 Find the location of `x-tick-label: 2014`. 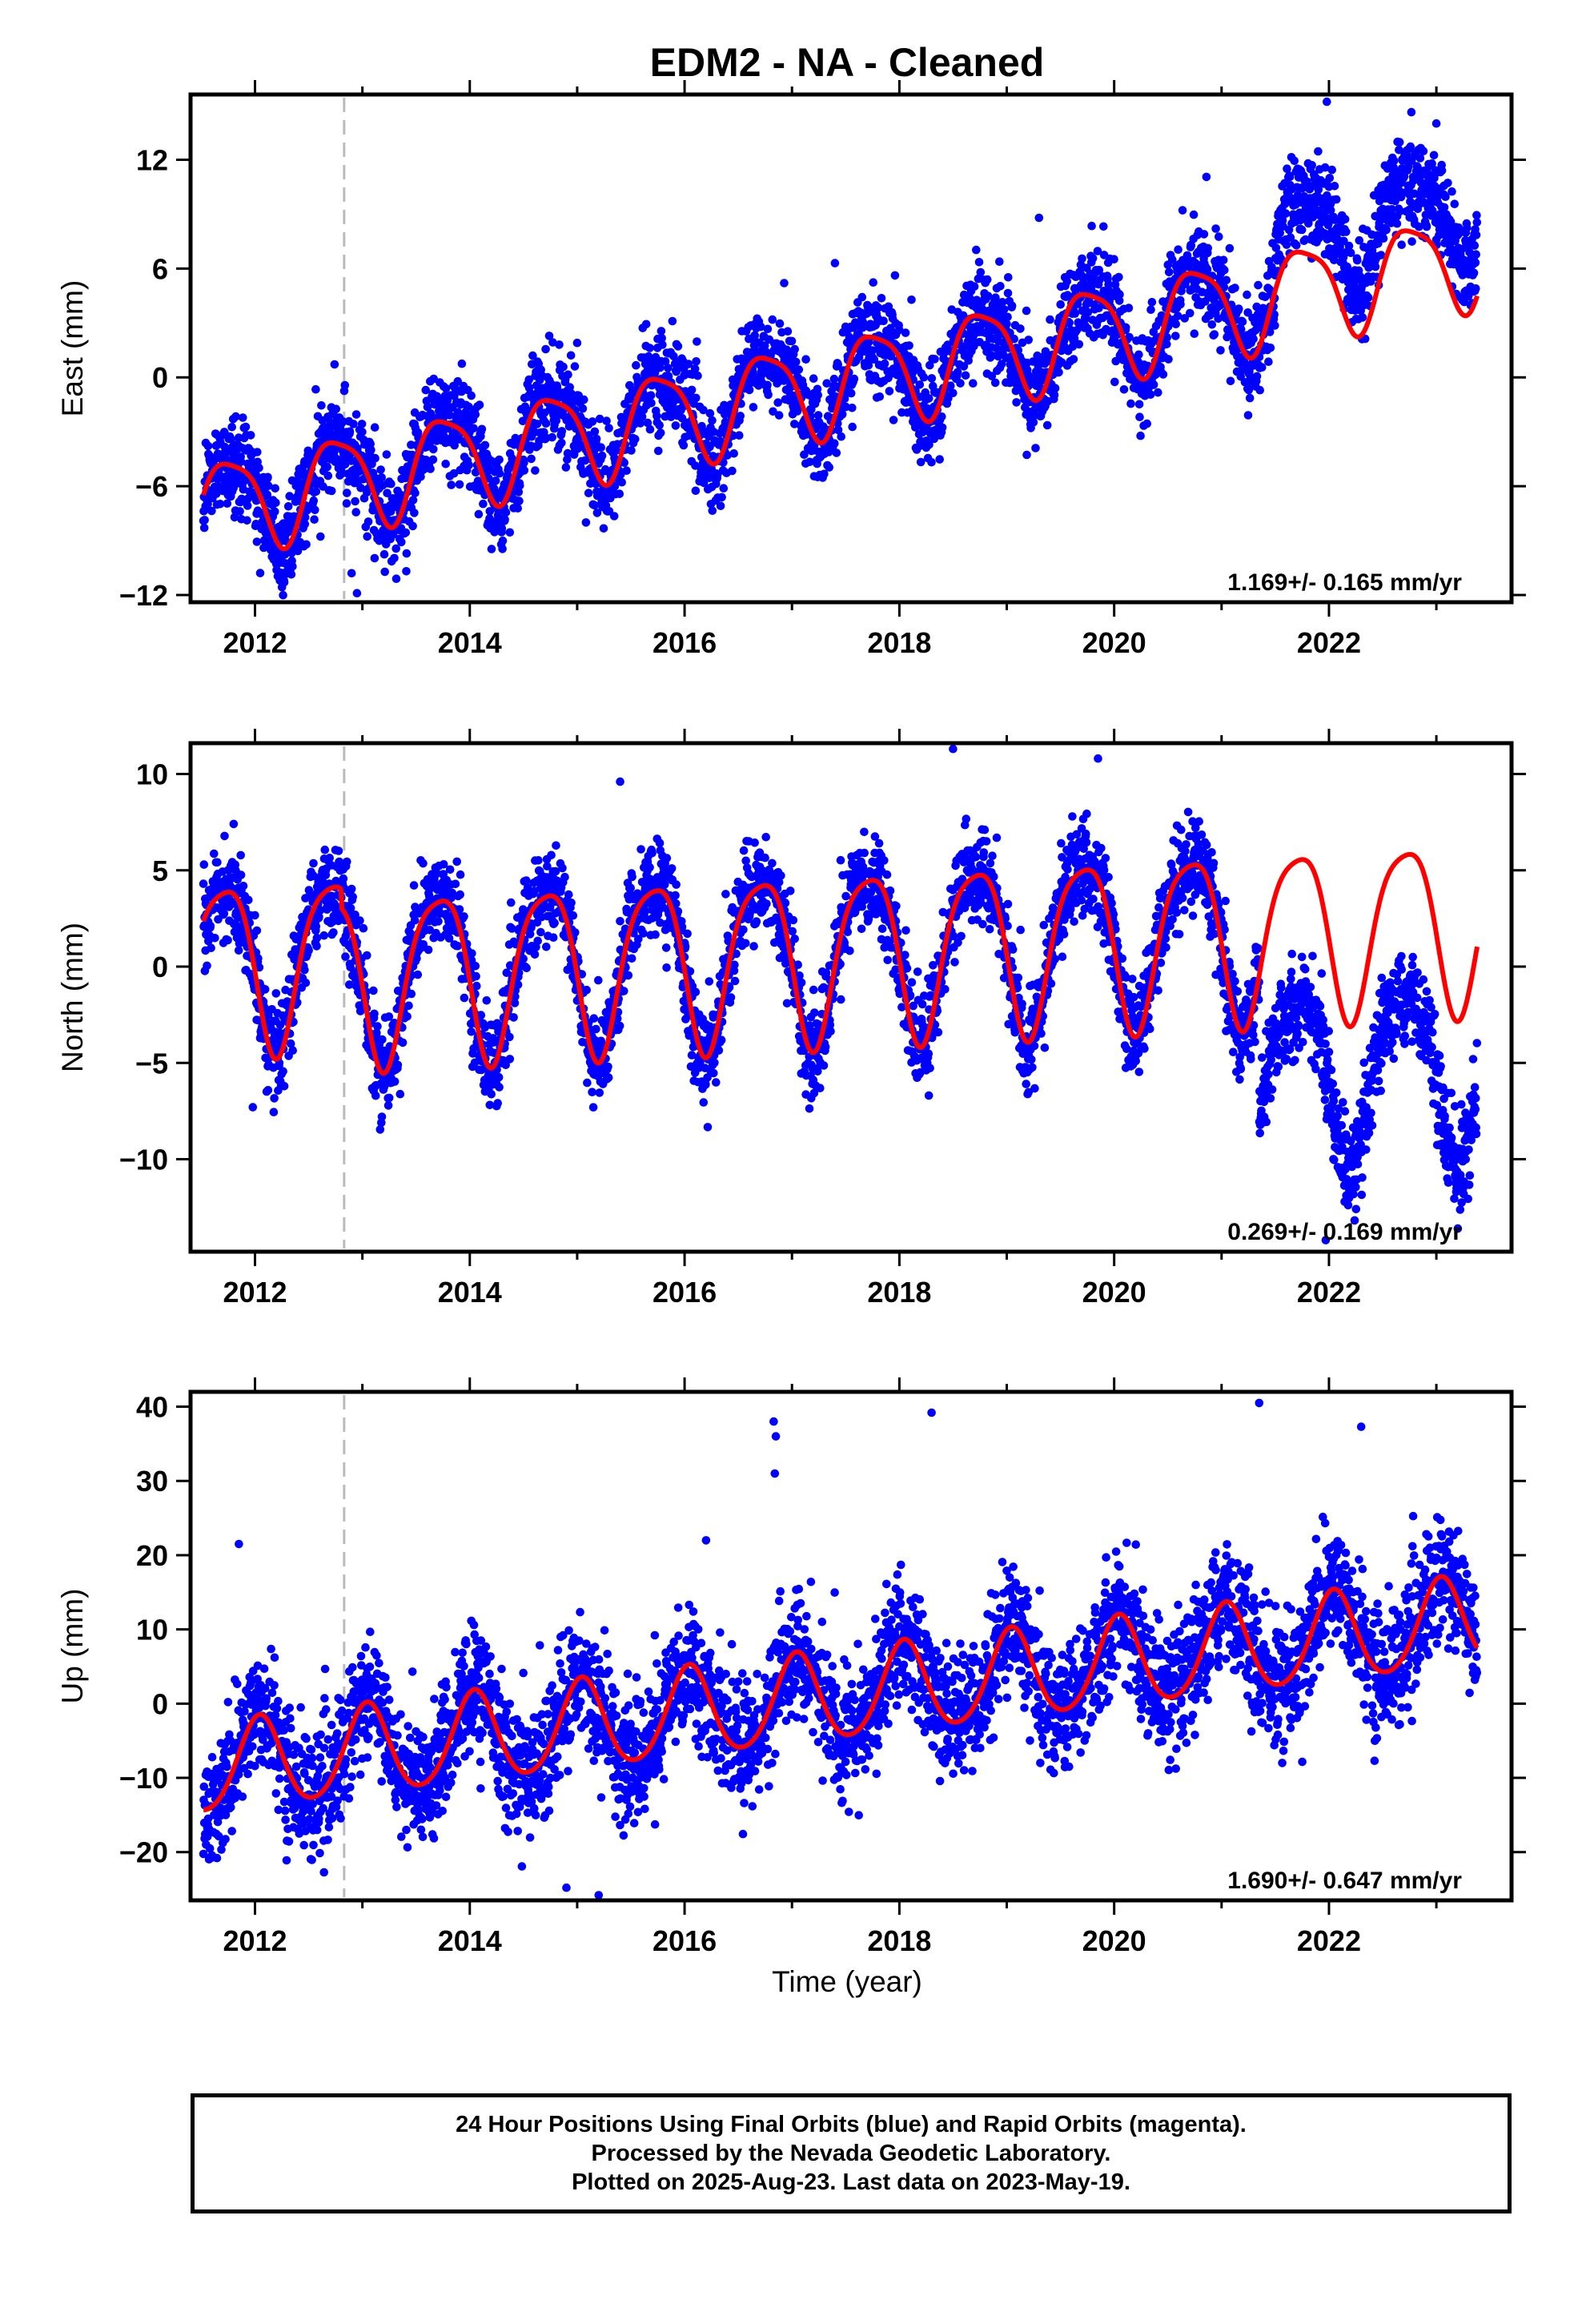

x-tick-label: 2014 is located at coordinates (470, 642).